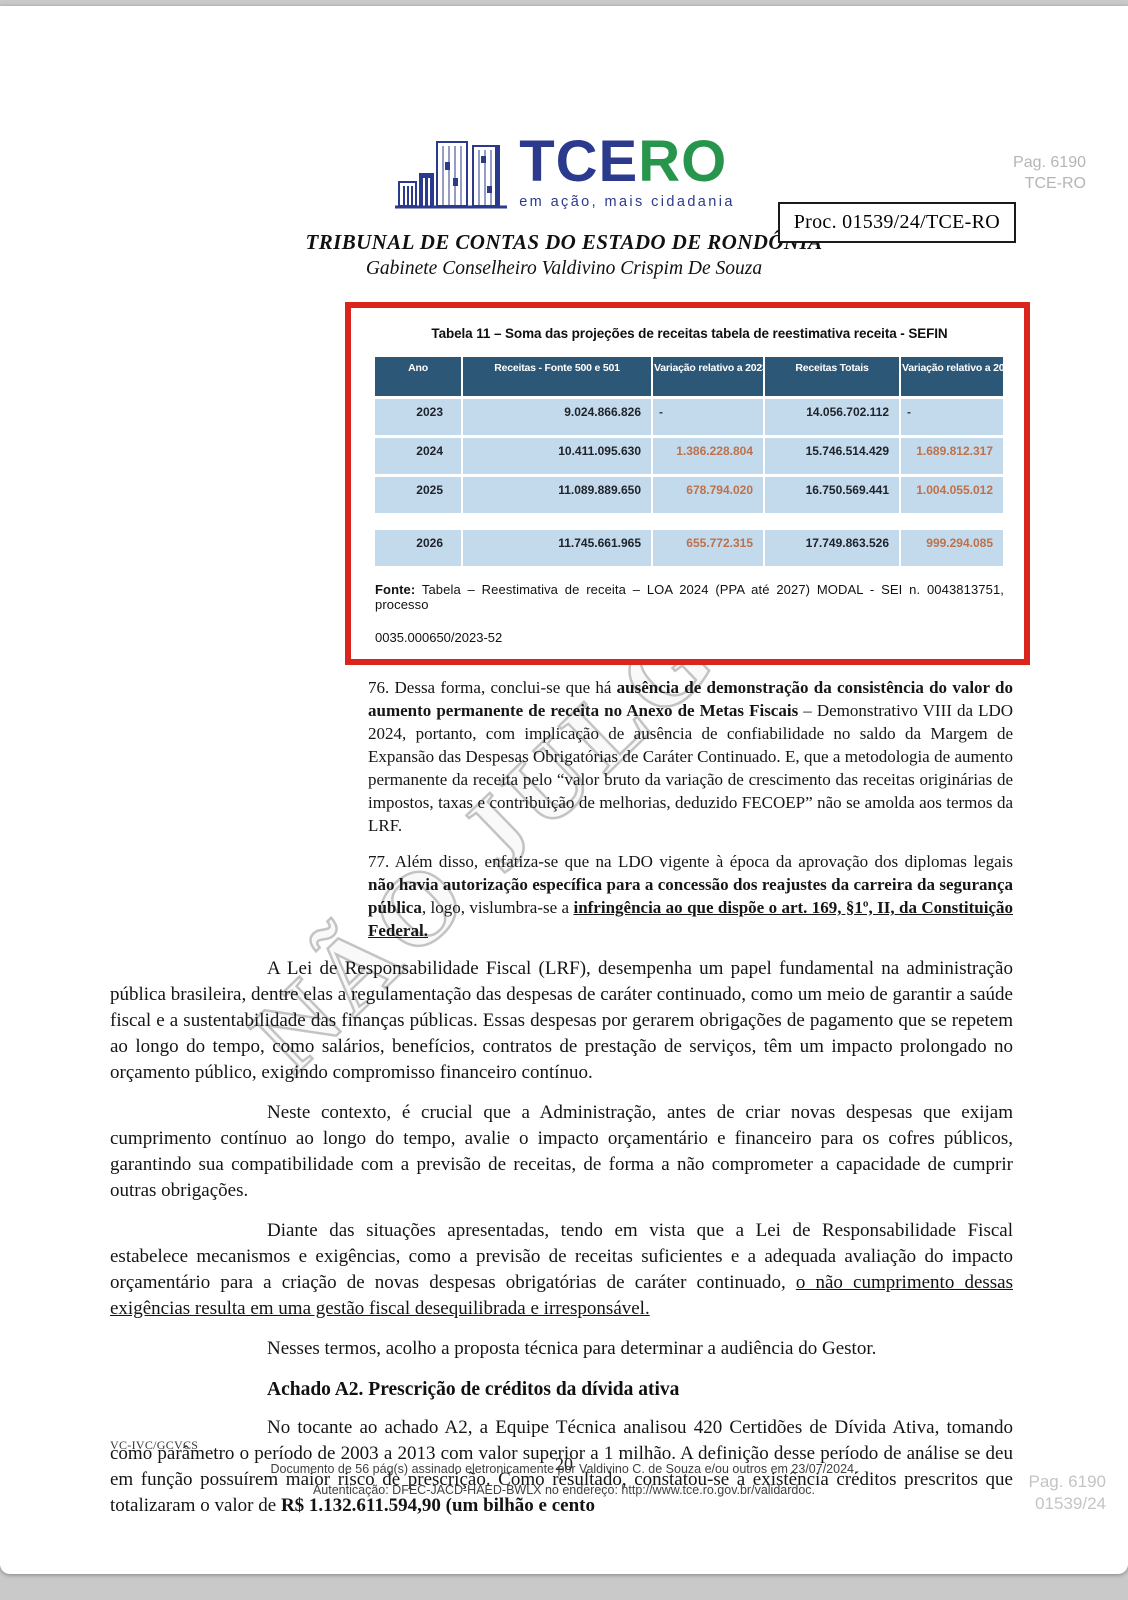 This screenshot has width=1128, height=1600. What do you see at coordinates (418, 495) in the screenshot?
I see `table-cell: 2025` at bounding box center [418, 495].